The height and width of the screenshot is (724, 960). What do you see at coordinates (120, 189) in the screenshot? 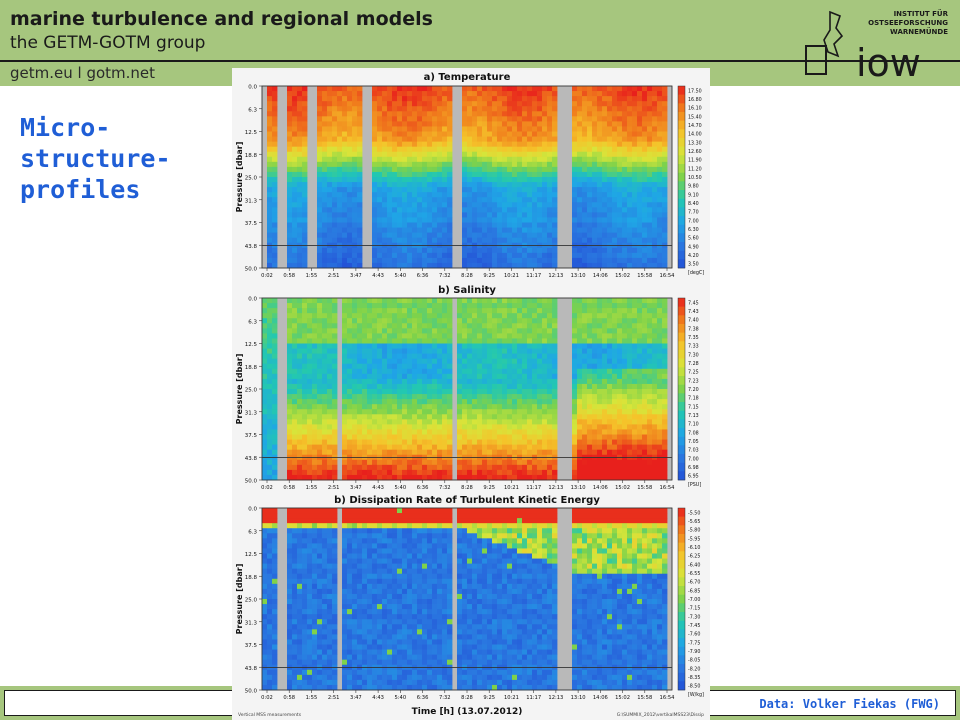
I see `slide-title-line-3: profiles` at bounding box center [120, 189].